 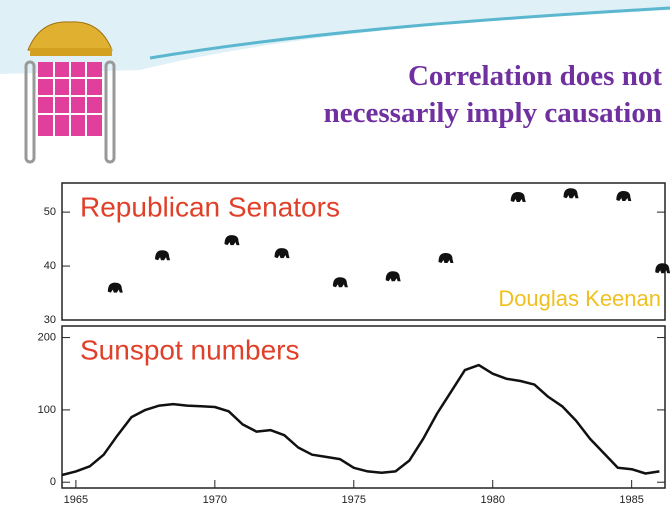 What do you see at coordinates (354, 500) in the screenshot?
I see `x-tick-label: 1975` at bounding box center [354, 500].